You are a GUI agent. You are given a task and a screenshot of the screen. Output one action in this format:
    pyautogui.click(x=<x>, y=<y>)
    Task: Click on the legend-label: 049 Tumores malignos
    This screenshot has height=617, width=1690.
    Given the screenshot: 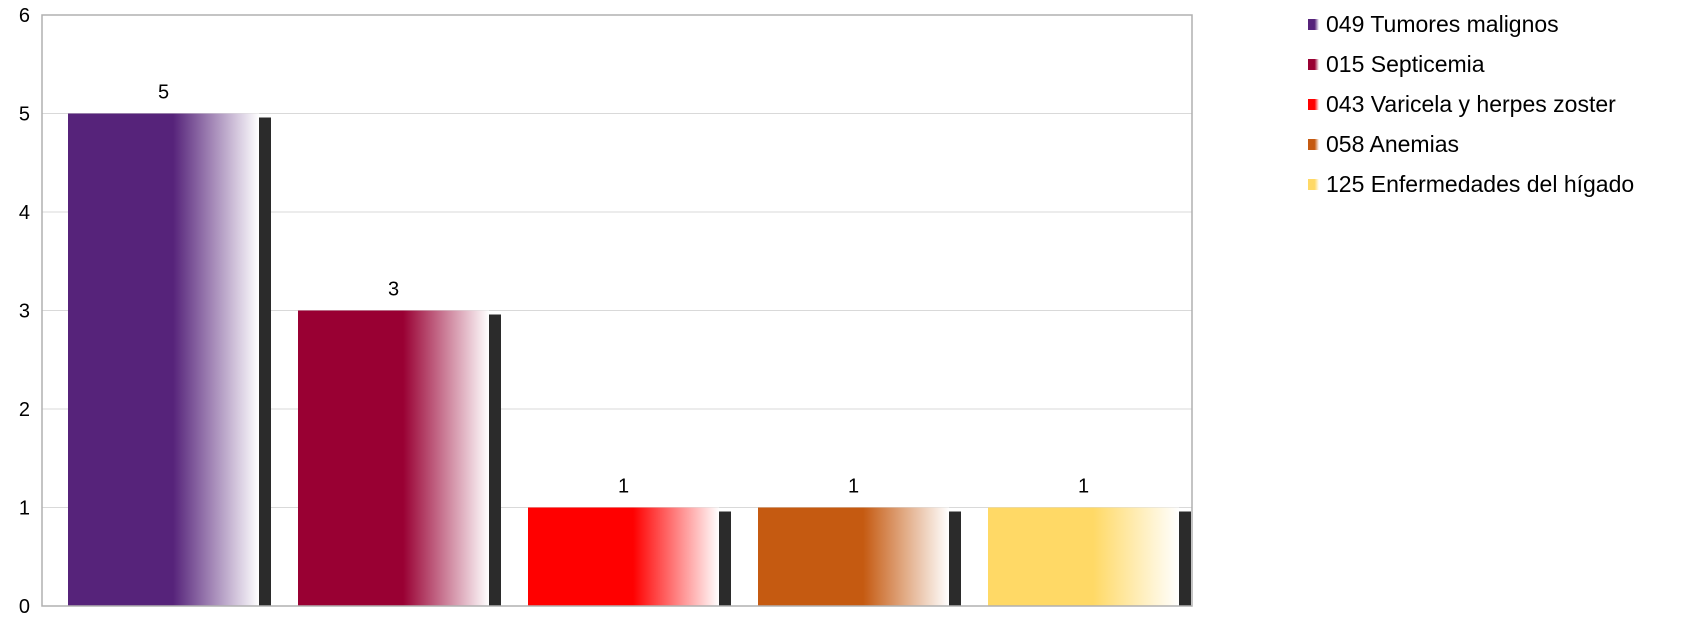 What is the action you would take?
    pyautogui.click(x=1442, y=23)
    